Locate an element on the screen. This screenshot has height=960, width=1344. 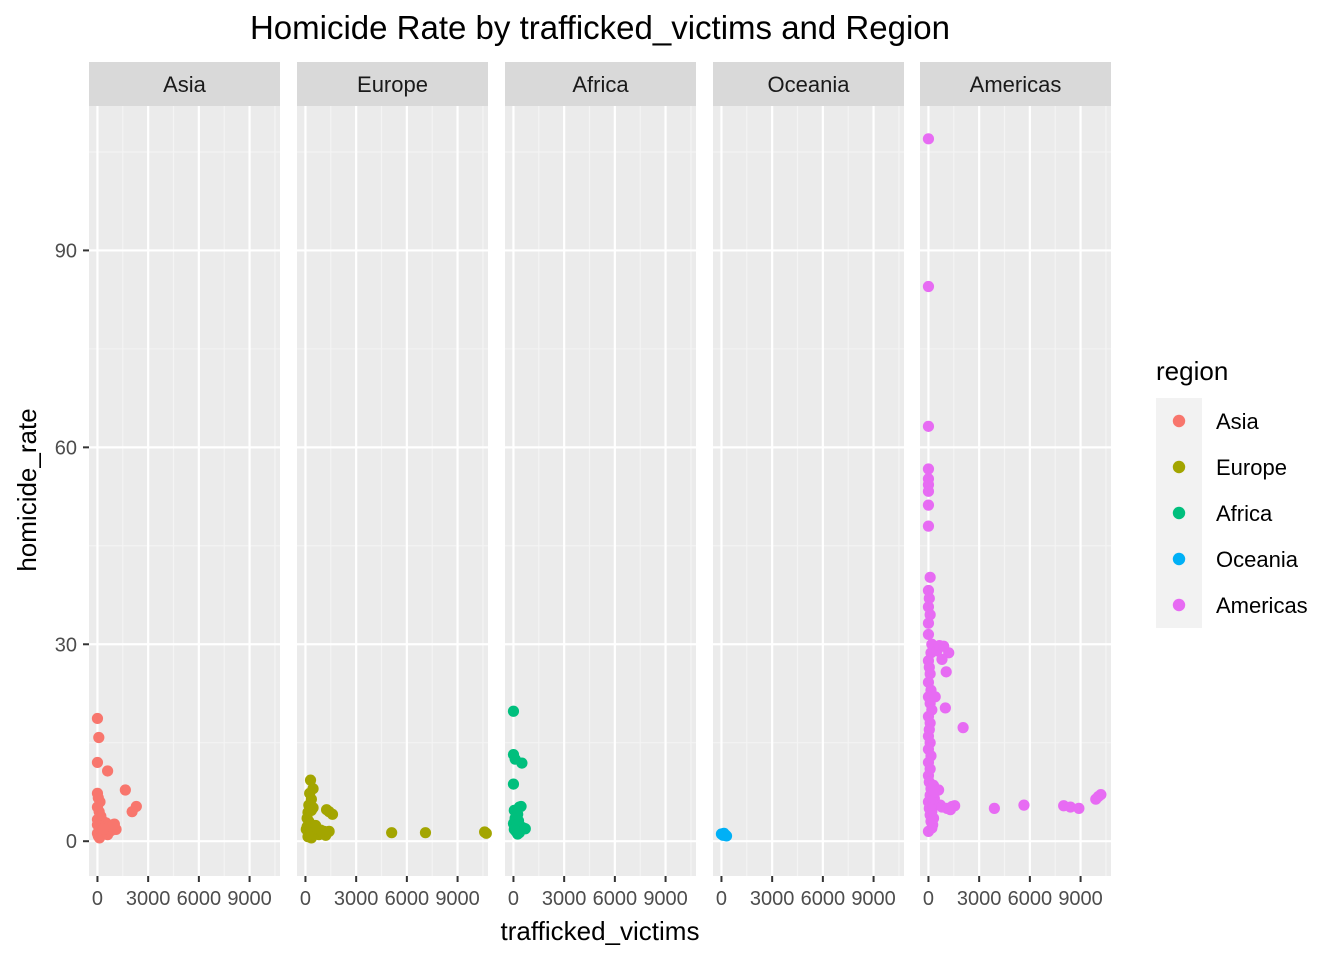
legend-label: Asia is located at coordinates (1238, 421).